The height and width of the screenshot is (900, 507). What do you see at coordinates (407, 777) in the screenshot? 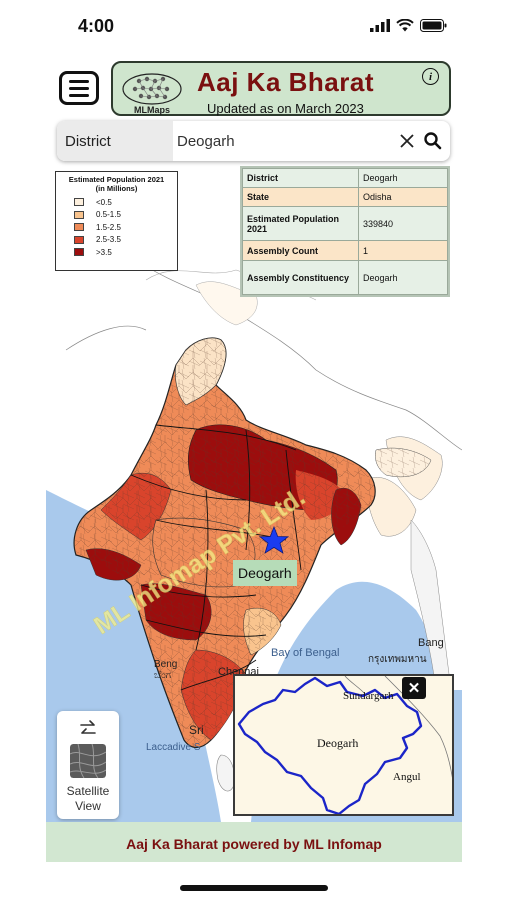
I see `inset-east-label: Angul` at bounding box center [407, 777].